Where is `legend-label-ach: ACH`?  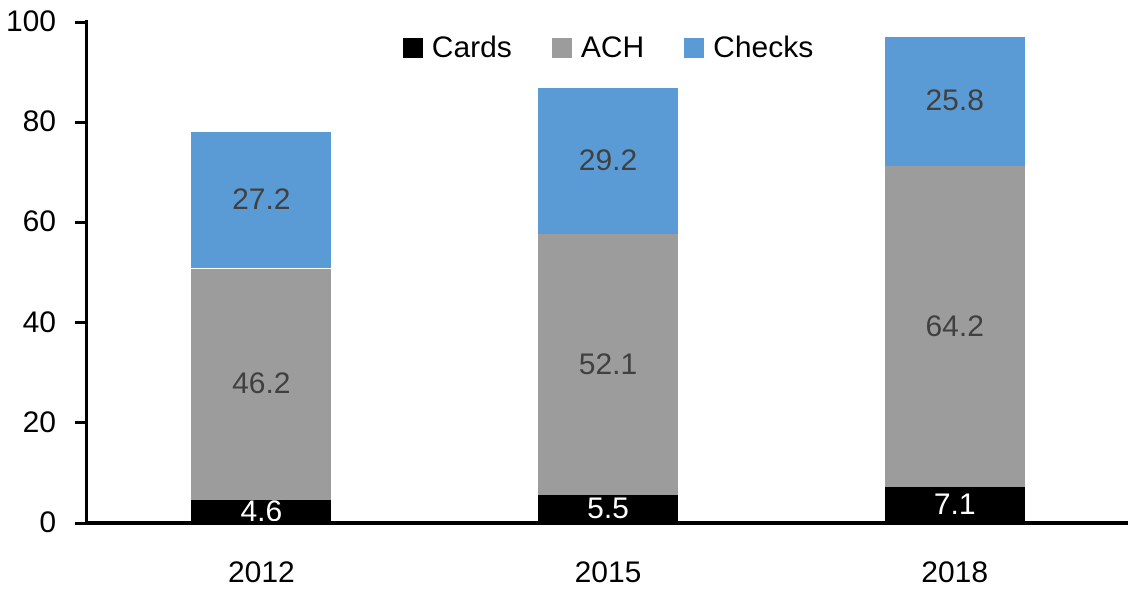 legend-label-ach: ACH is located at coordinates (612, 47).